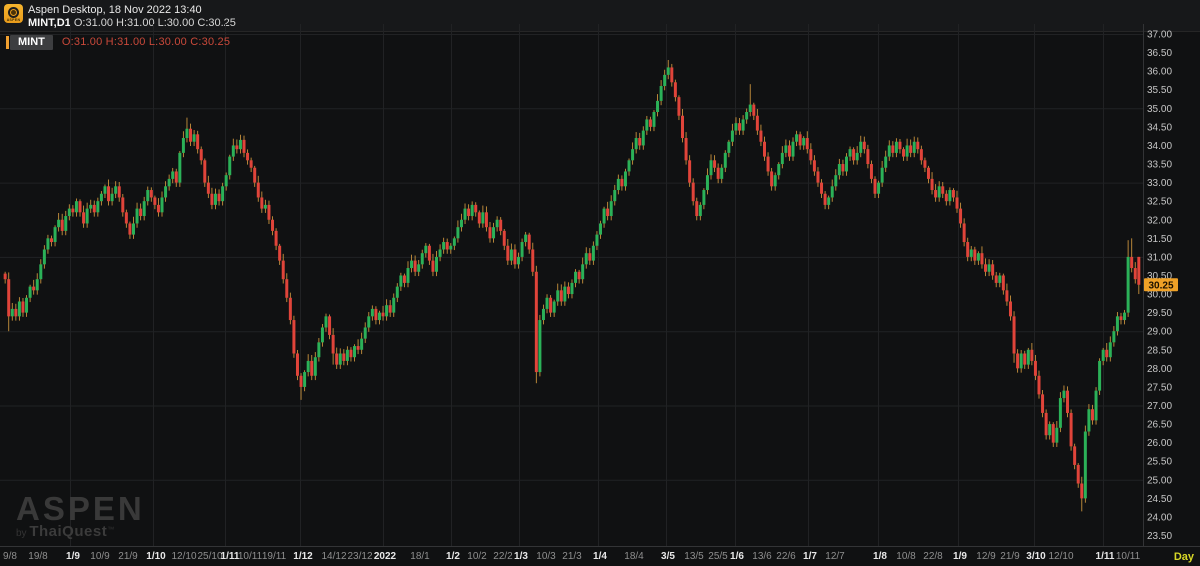 The image size is (1200, 566). Describe the element at coordinates (209, 556) in the screenshot. I see `svg-text: 25/10` at that location.